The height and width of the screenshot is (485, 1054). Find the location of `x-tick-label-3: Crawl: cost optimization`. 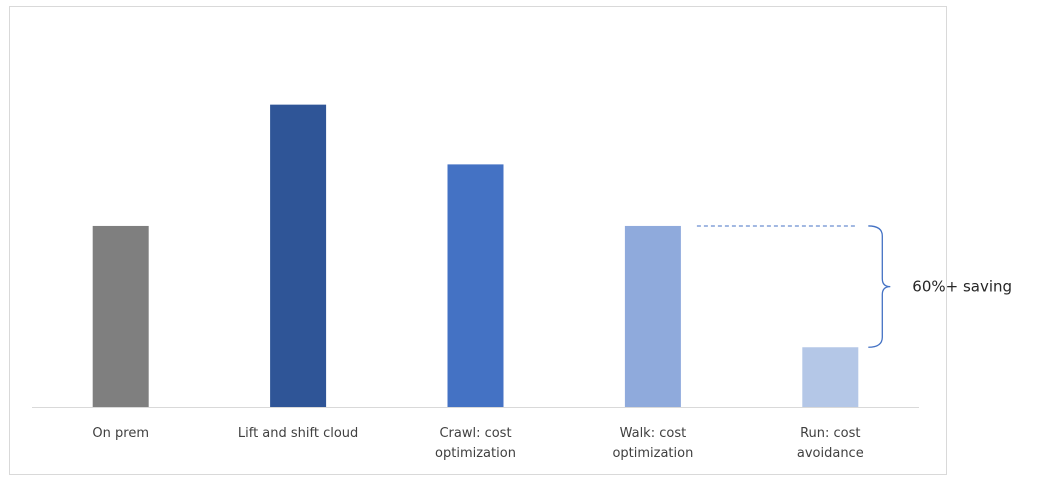

x-tick-label-3: Crawl: cost optimization is located at coordinates (475, 443).